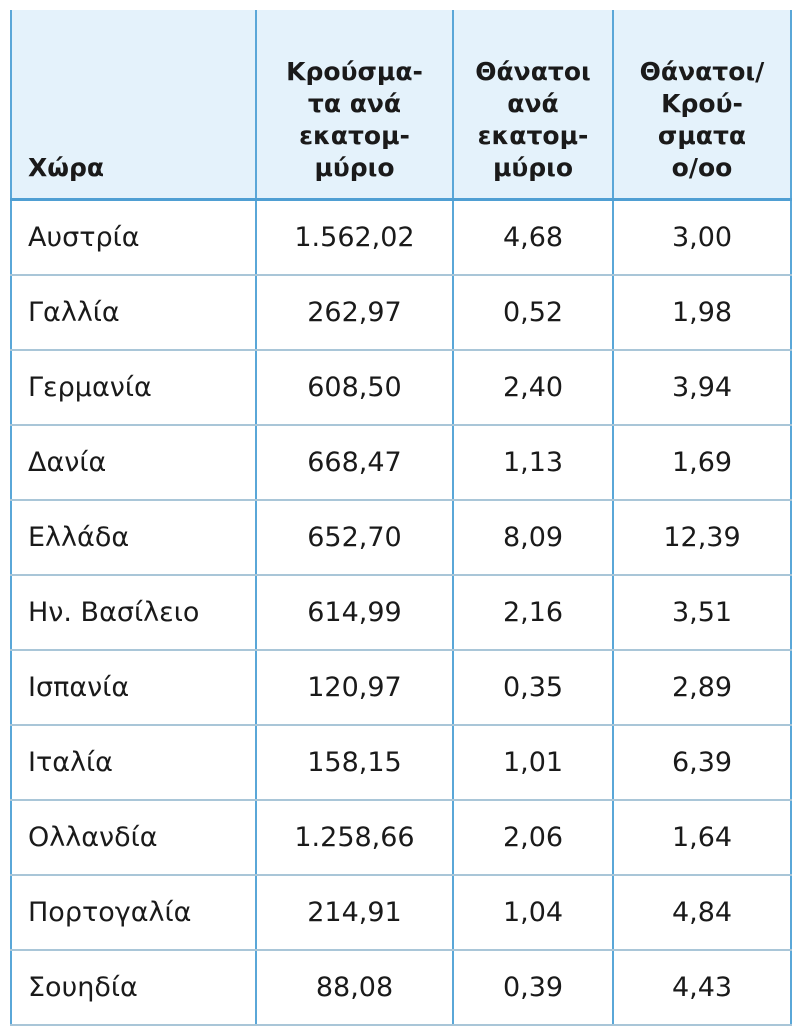 This screenshot has width=800, height=1026. Describe the element at coordinates (354, 388) in the screenshot. I see `value-cell: 608,50` at that location.